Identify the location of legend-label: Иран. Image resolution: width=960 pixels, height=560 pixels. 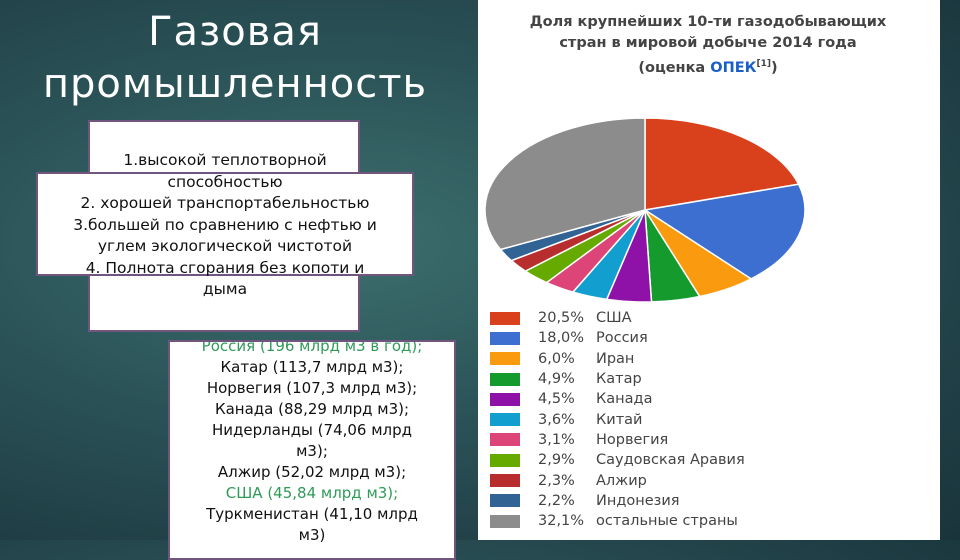
(615, 358).